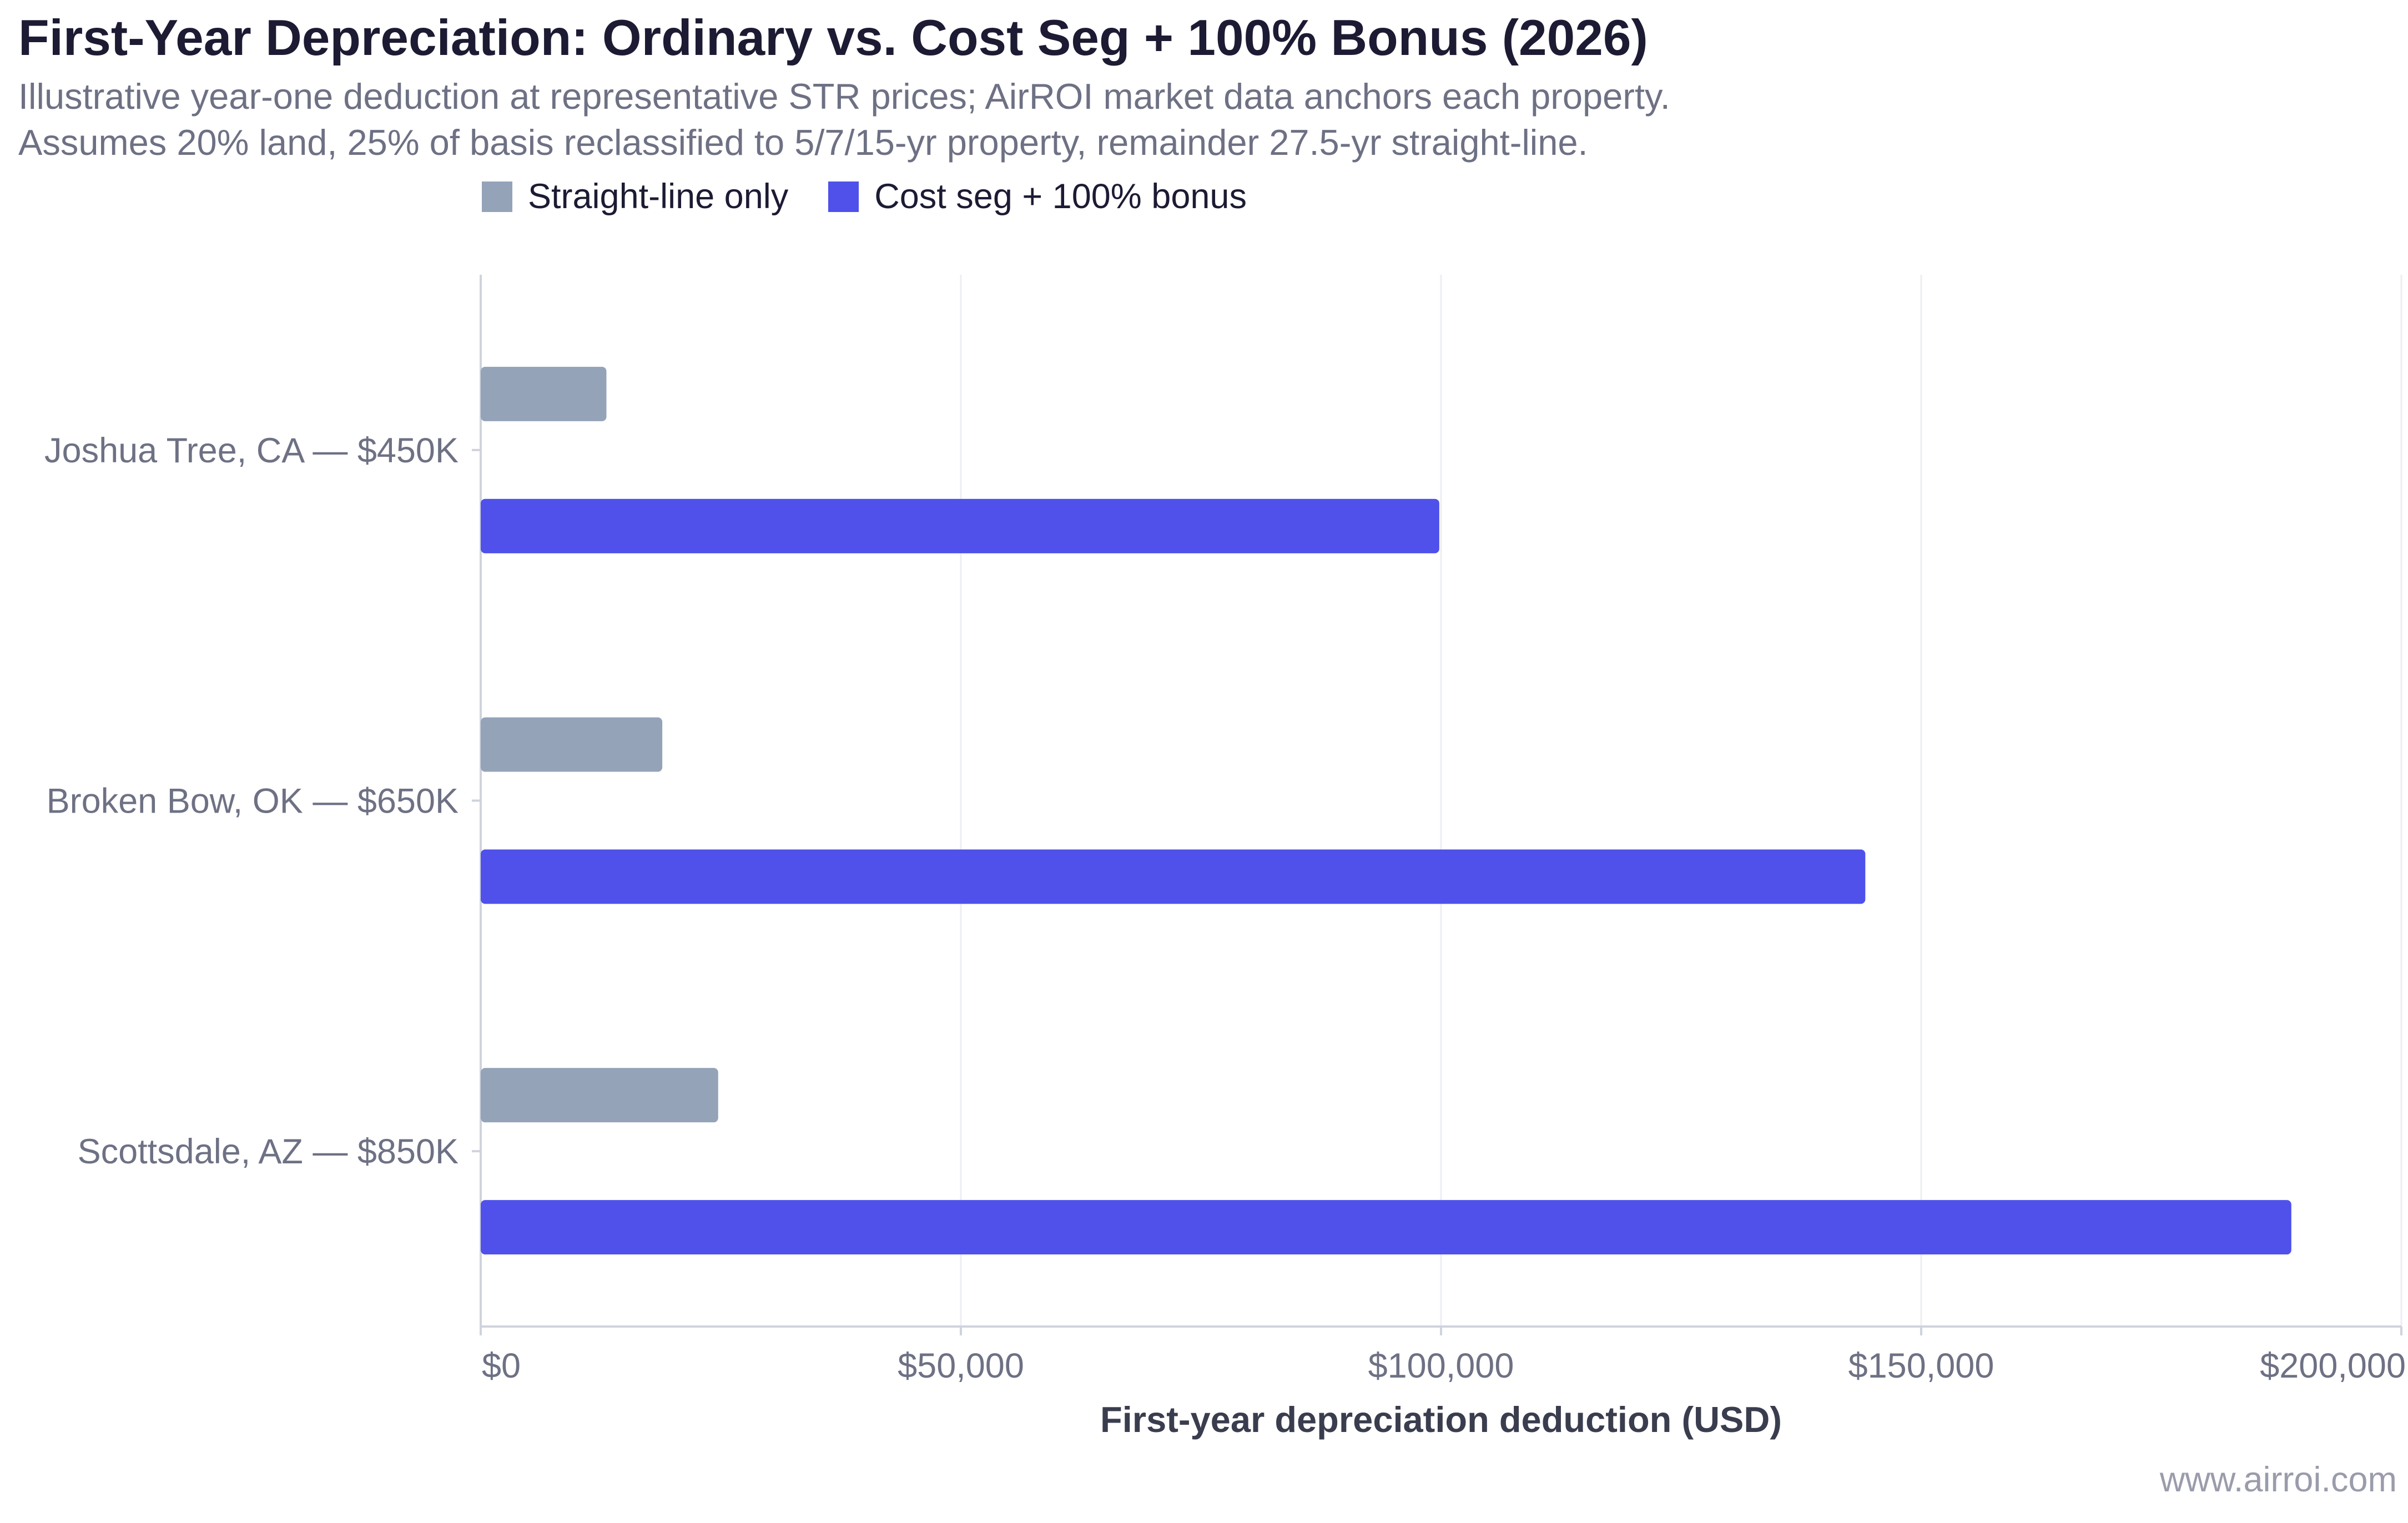 The height and width of the screenshot is (1523, 2408). I want to click on x-tick-label: $150,000, so click(1921, 1366).